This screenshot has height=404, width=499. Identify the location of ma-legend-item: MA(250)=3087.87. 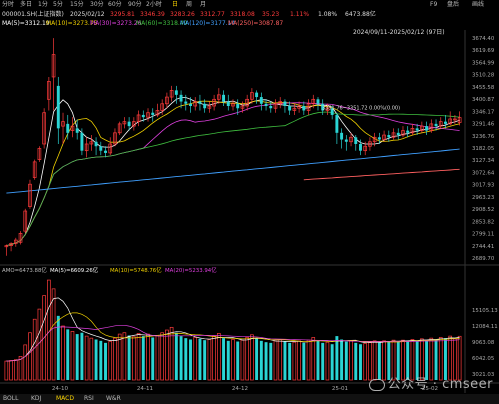
(256, 23).